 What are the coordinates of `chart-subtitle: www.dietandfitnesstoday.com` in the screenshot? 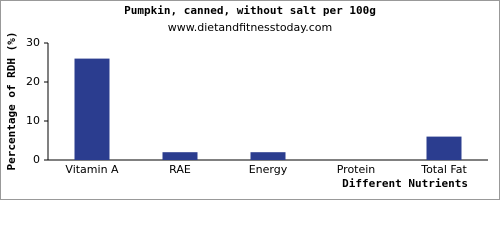 It's located at (250, 27).